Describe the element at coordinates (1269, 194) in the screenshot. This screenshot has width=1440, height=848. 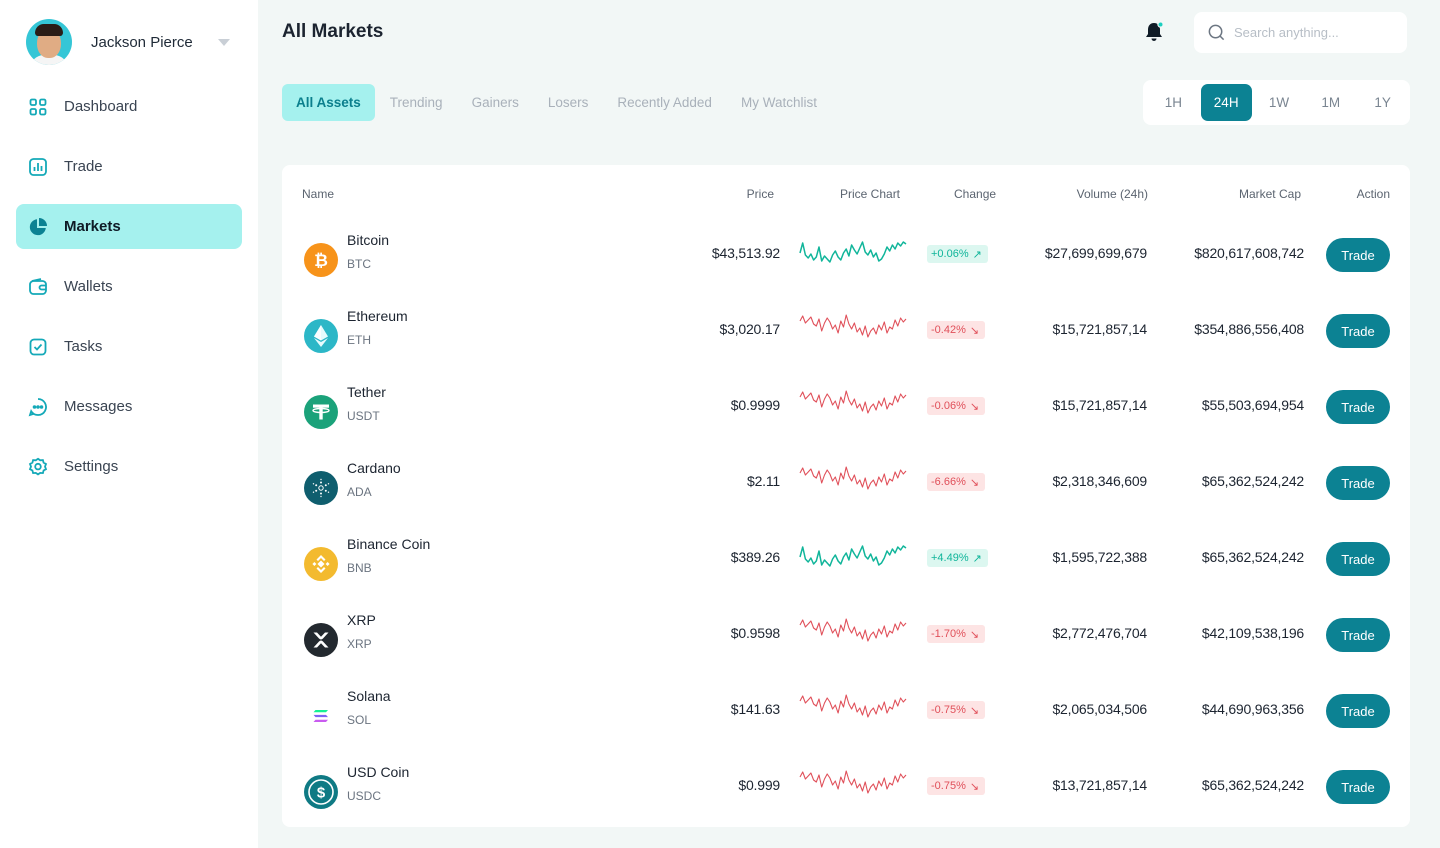
I see `column-header-market-cap: Market Cap` at that location.